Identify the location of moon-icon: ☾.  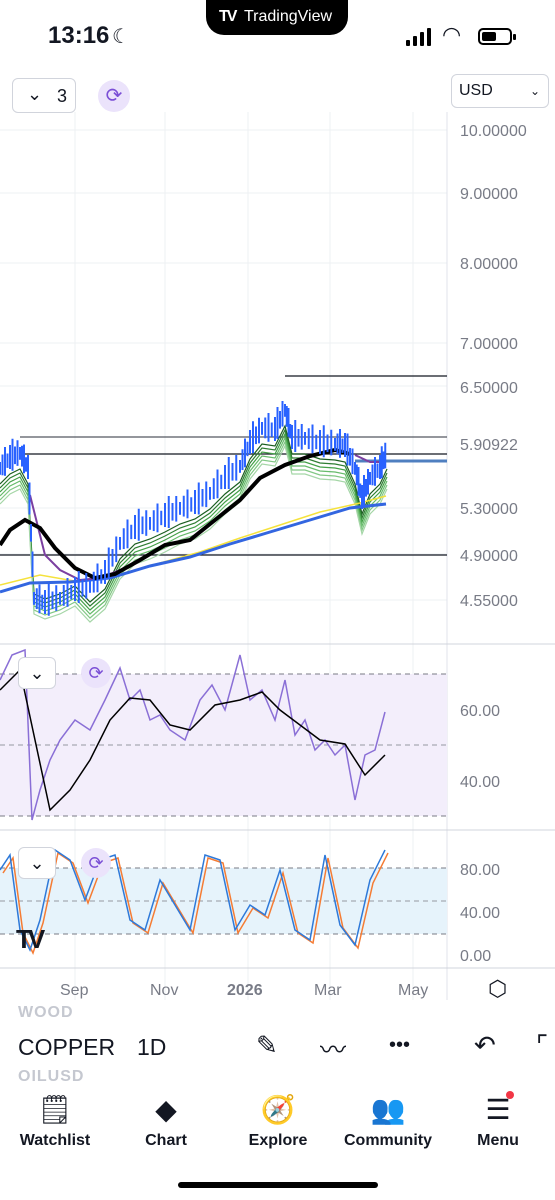
(121, 37).